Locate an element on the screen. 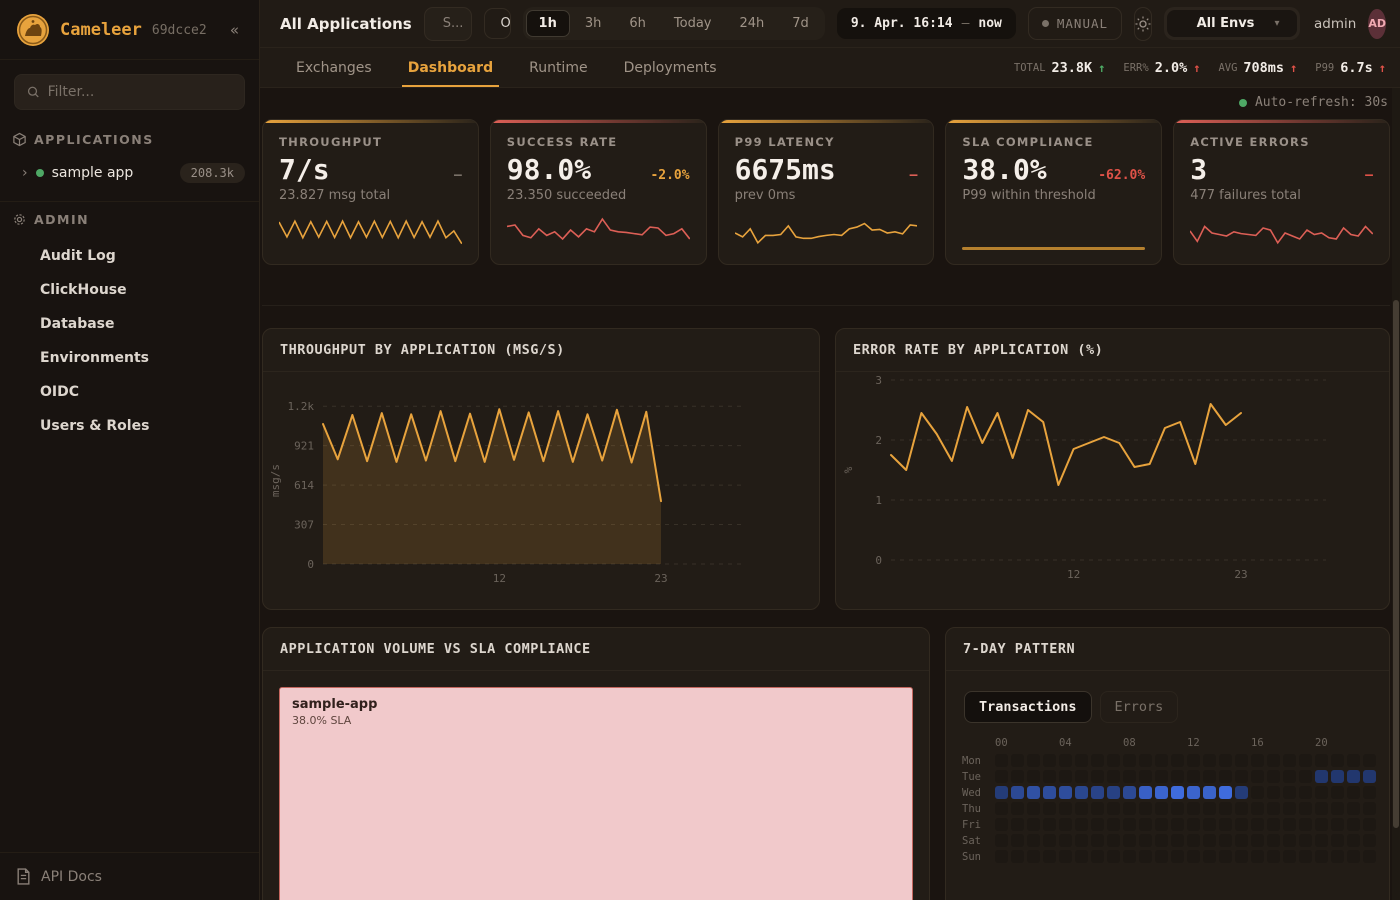 The width and height of the screenshot is (1400, 900). time-range-6h: 6h is located at coordinates (637, 23).